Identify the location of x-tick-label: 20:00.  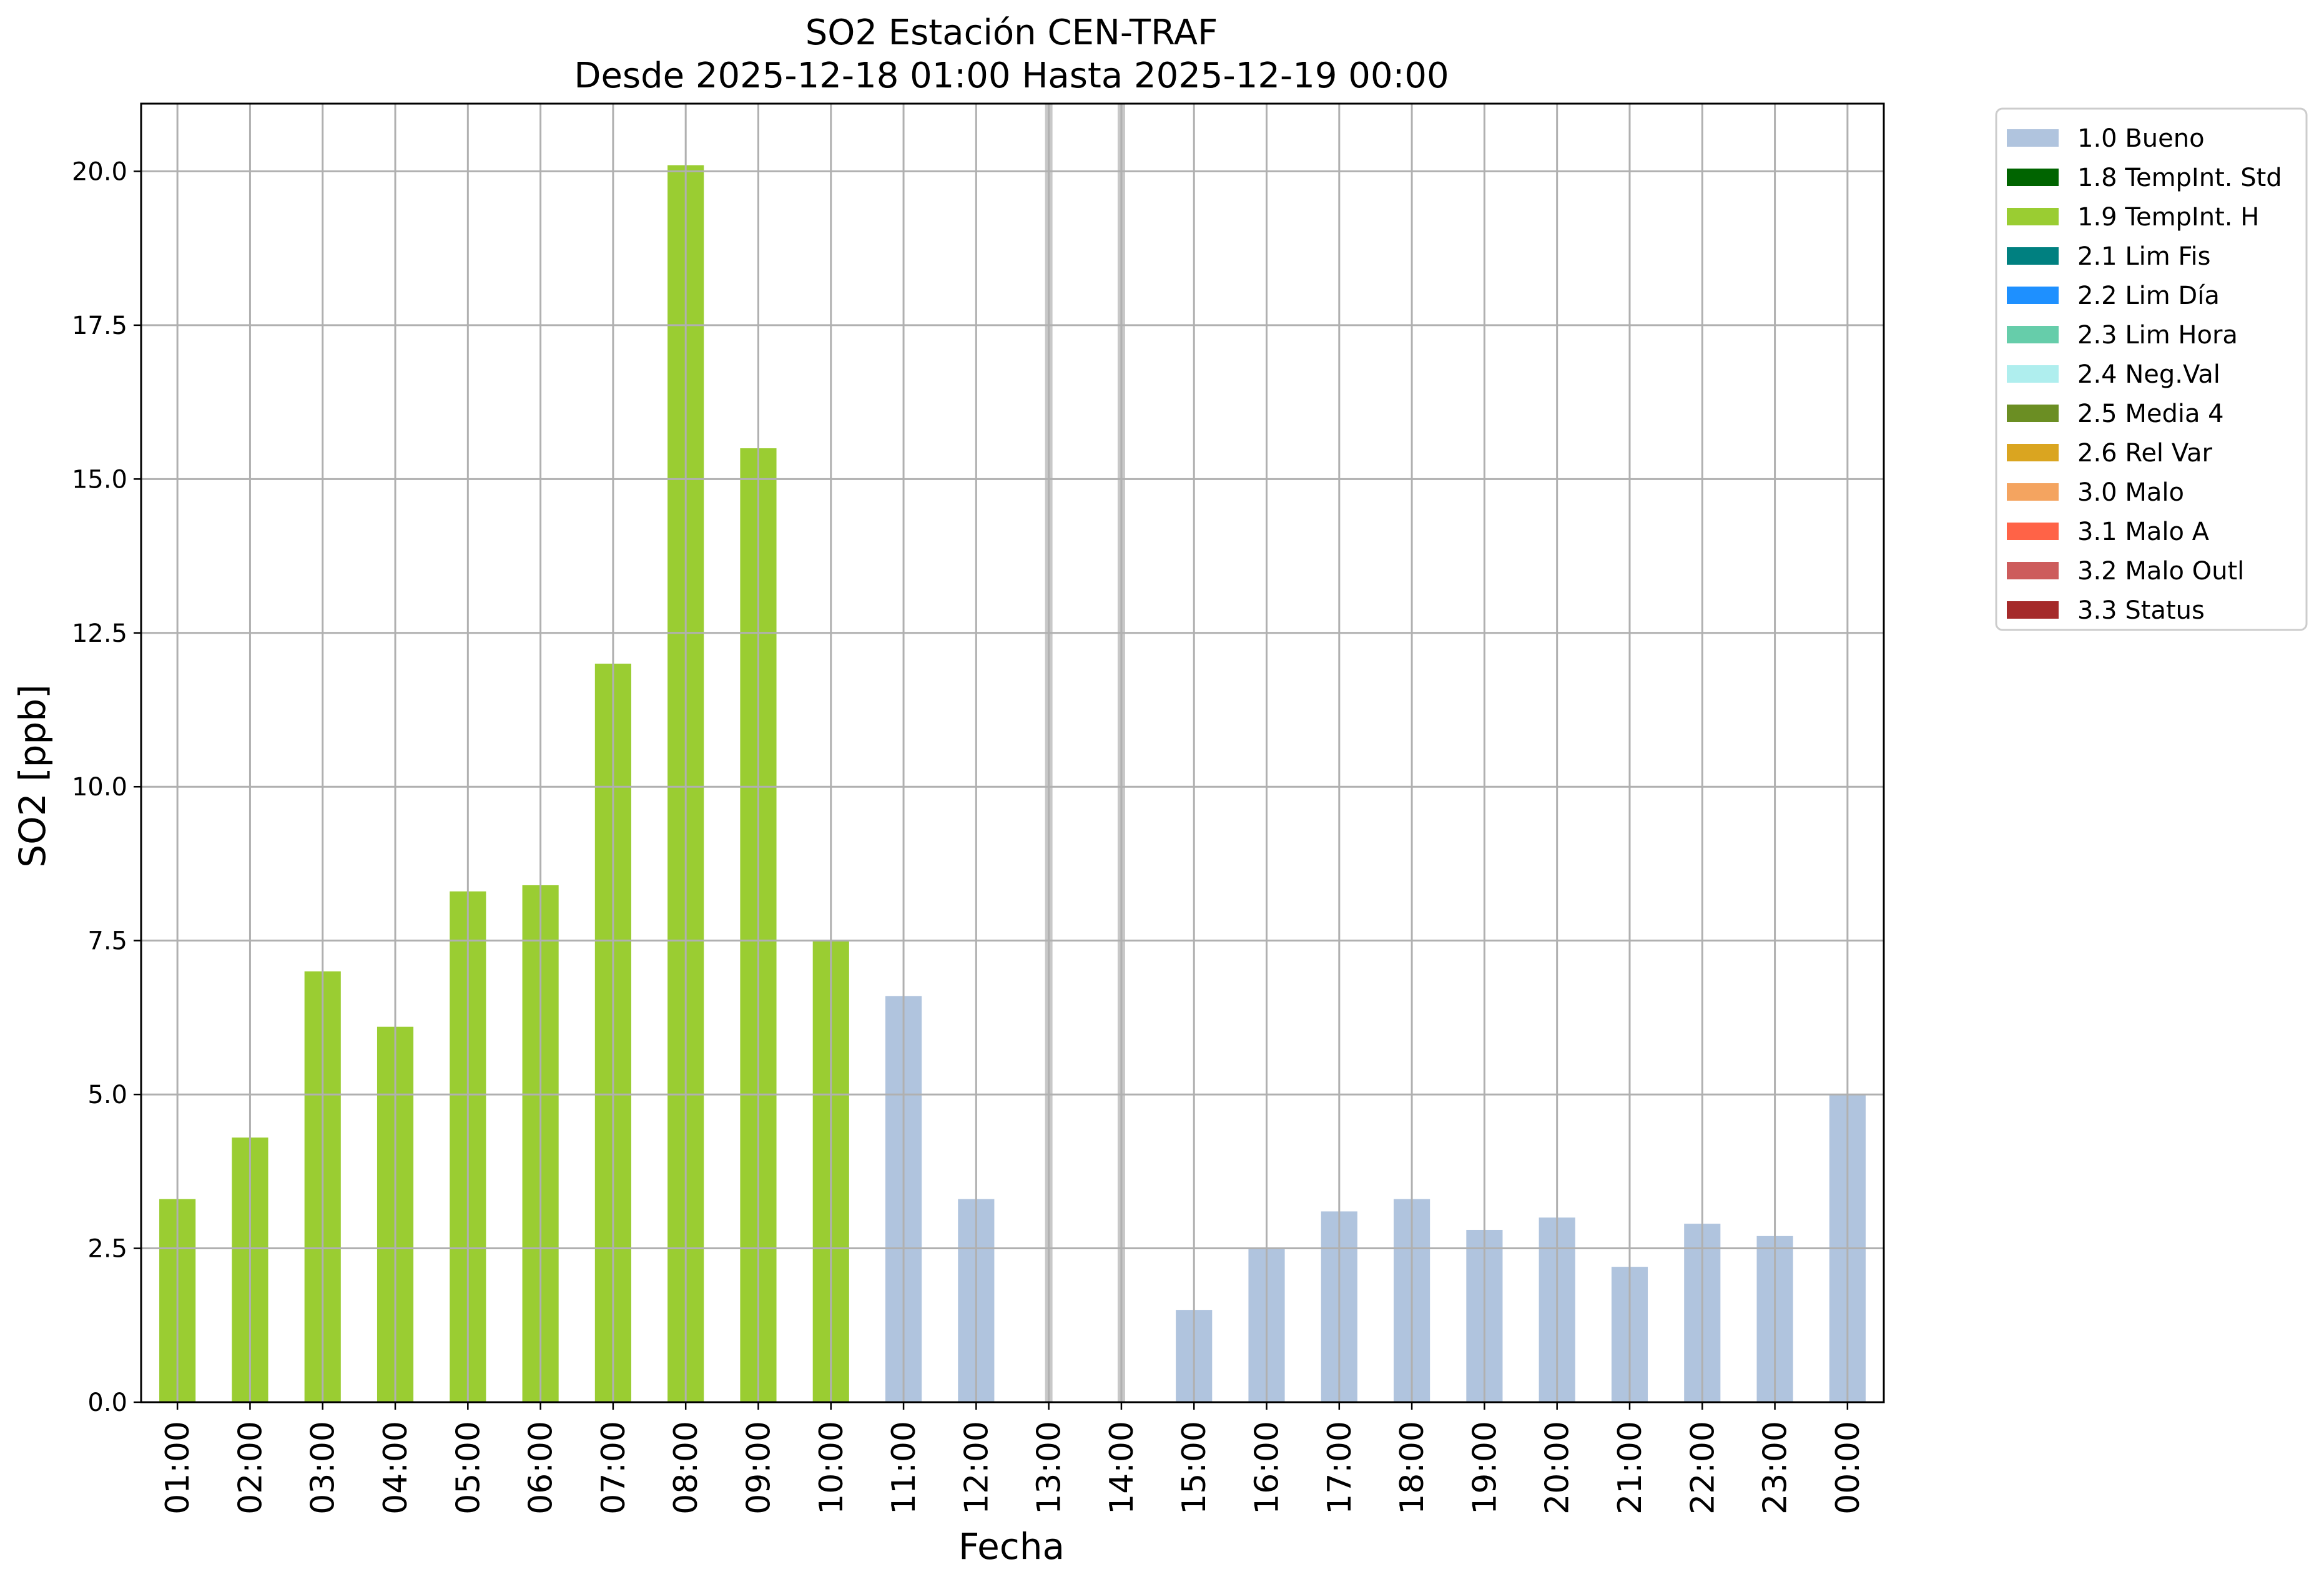
(1558, 1468).